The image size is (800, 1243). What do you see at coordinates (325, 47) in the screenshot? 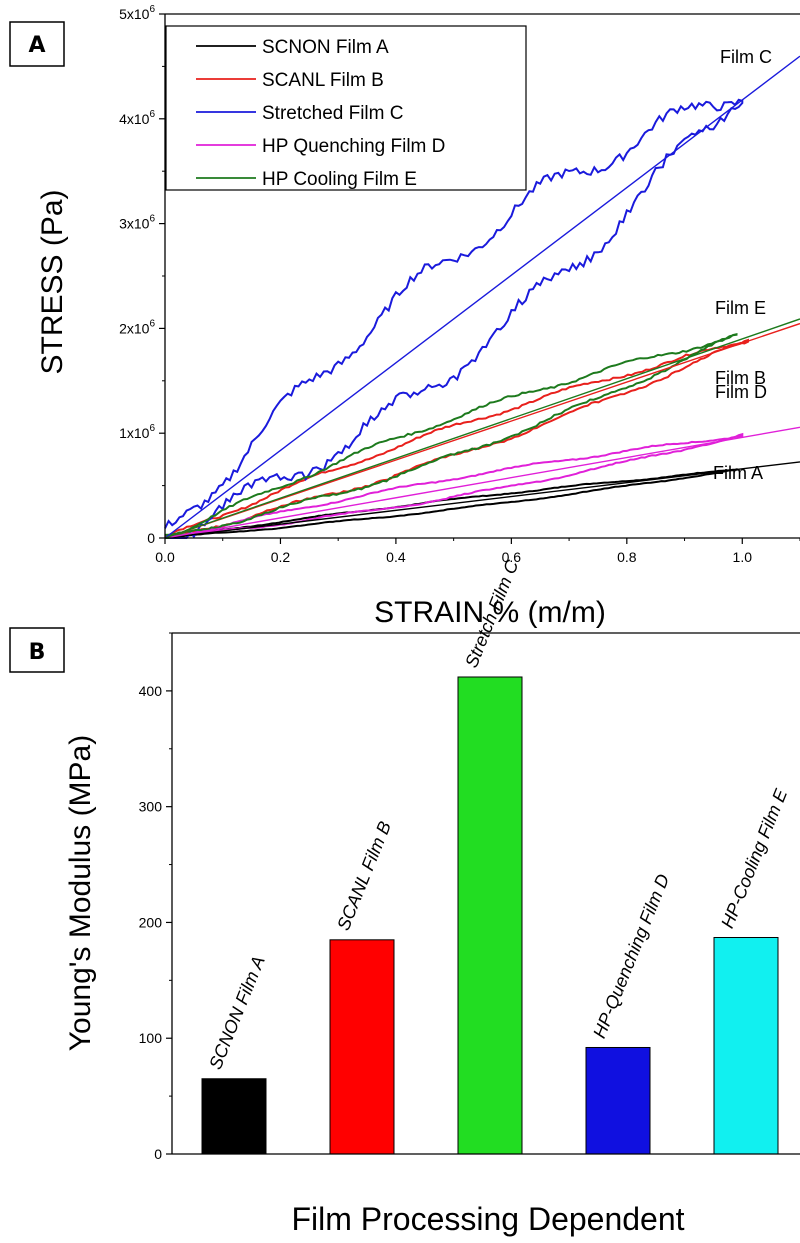
I see `legend-label: SCNON Film A` at bounding box center [325, 47].